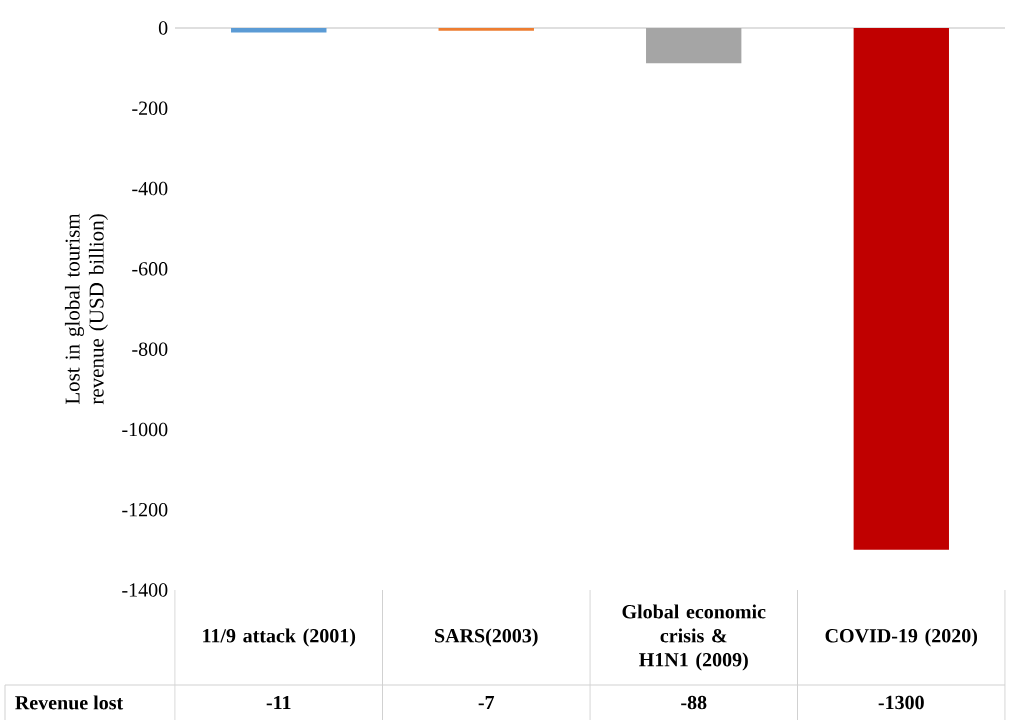 The width and height of the screenshot is (1009, 720). What do you see at coordinates (694, 637) in the screenshot?
I see `x-tick-label: Global economic crisis & H1N1 (2009)` at bounding box center [694, 637].